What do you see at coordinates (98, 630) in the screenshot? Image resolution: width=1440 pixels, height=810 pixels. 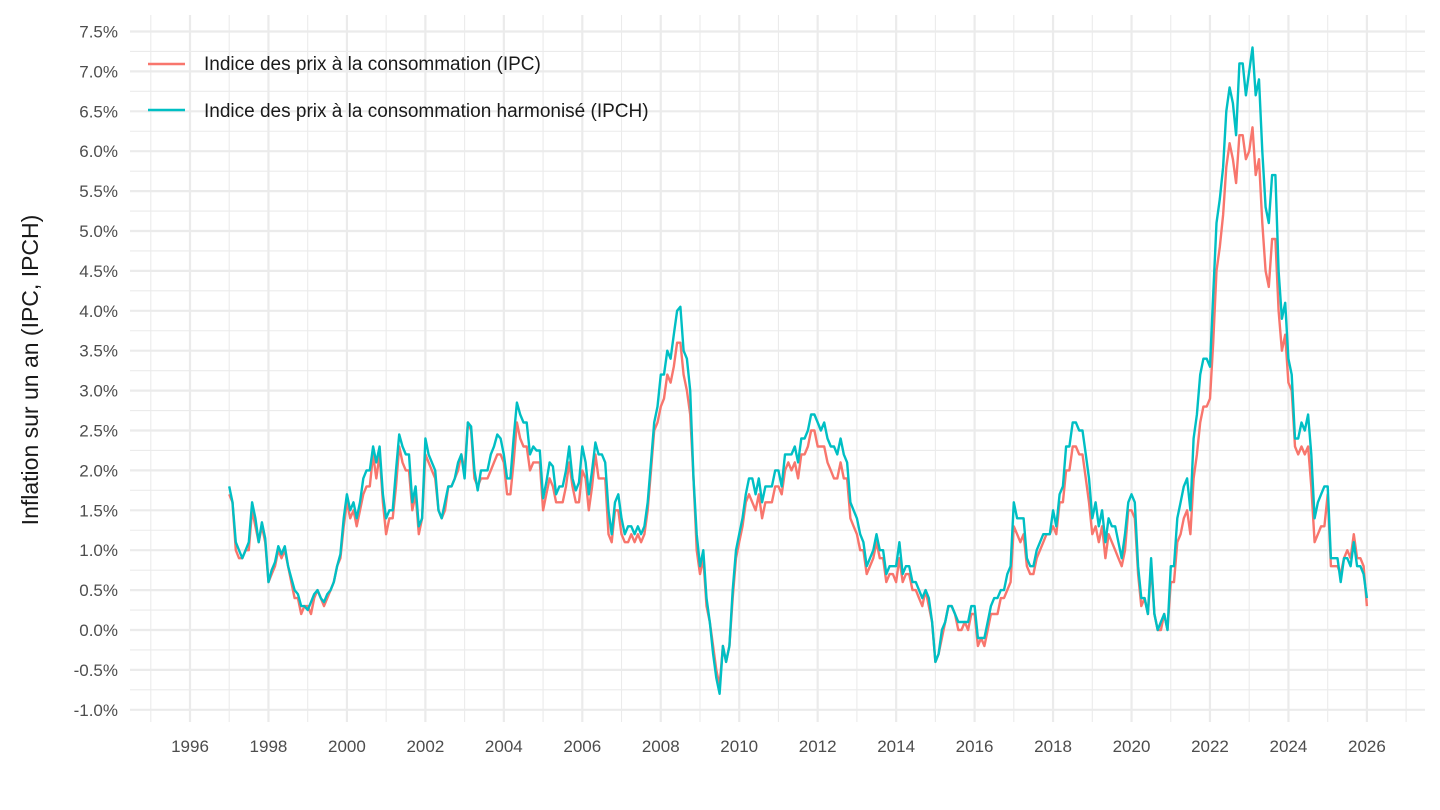 I see `y-tick-label: 0.0%` at bounding box center [98, 630].